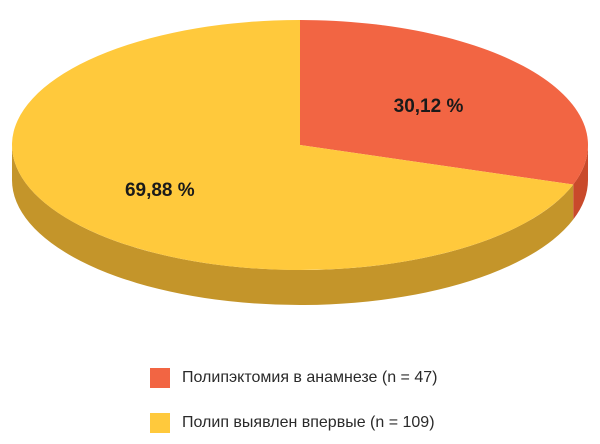 Image resolution: width=600 pixels, height=444 pixels. Describe the element at coordinates (160, 378) in the screenshot. I see `legend-swatch-polypectomy` at that location.